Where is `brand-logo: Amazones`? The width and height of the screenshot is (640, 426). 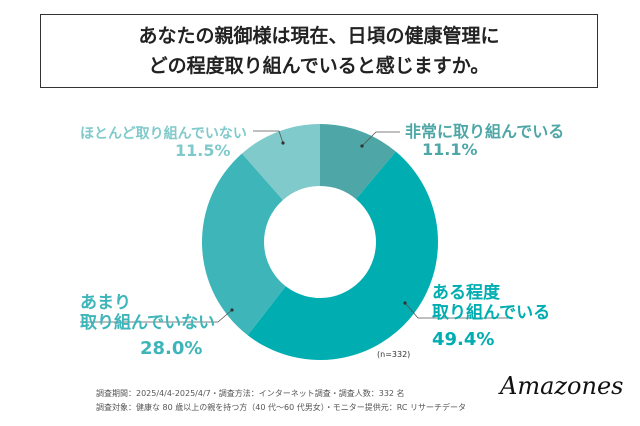 brand-logo: Amazones is located at coordinates (562, 386).